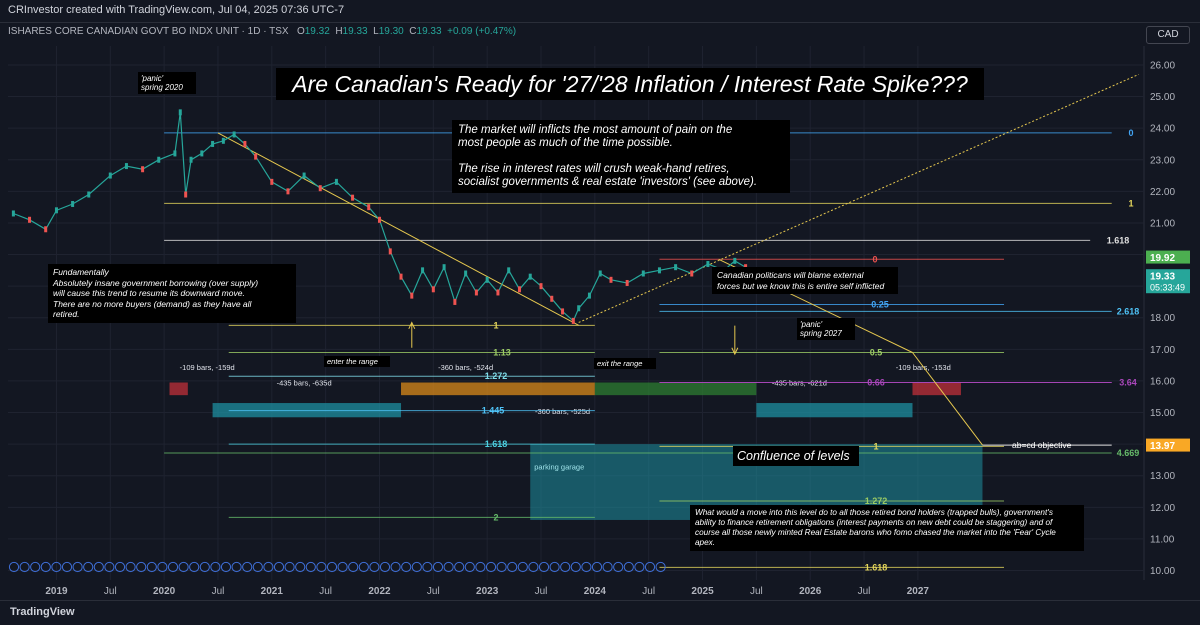 The width and height of the screenshot is (1200, 625). Describe the element at coordinates (1128, 453) in the screenshot. I see `fib-level-label: 4.669` at that location.